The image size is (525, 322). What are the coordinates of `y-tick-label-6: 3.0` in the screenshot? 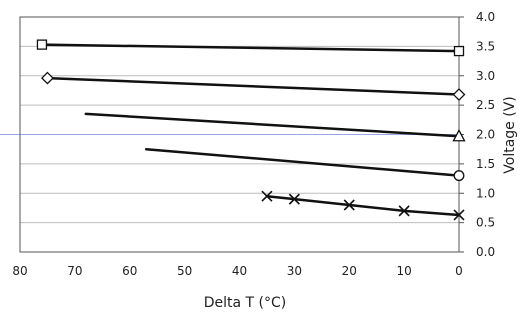 It's located at (485, 76).